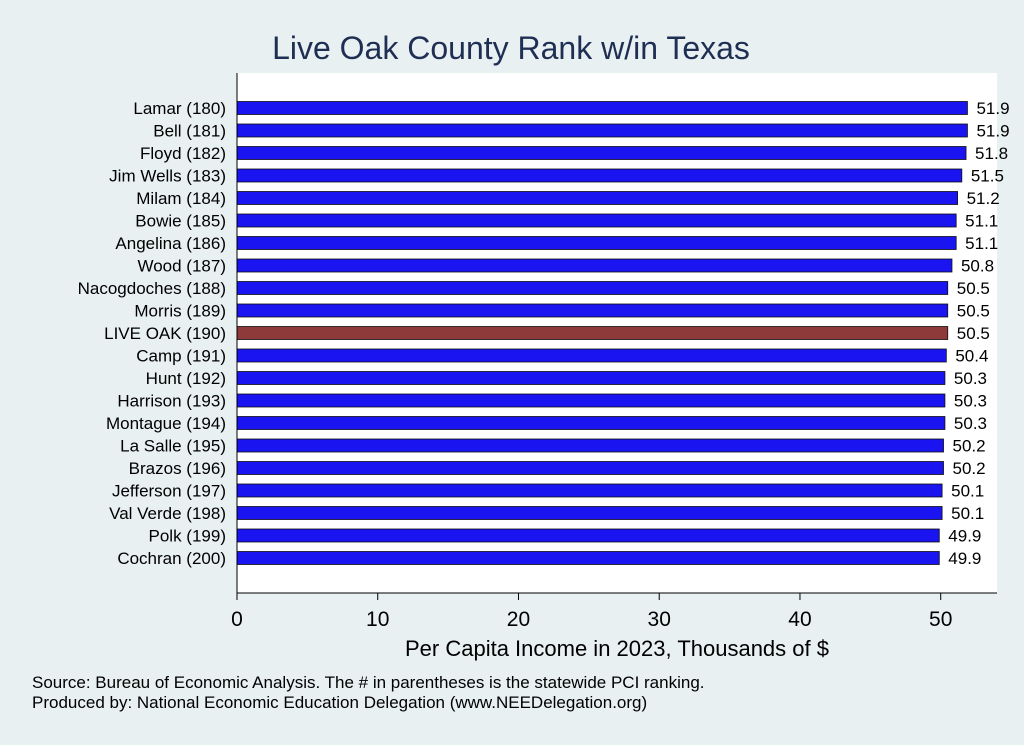  What do you see at coordinates (183, 153) in the screenshot?
I see `category-label: Floyd (182)` at bounding box center [183, 153].